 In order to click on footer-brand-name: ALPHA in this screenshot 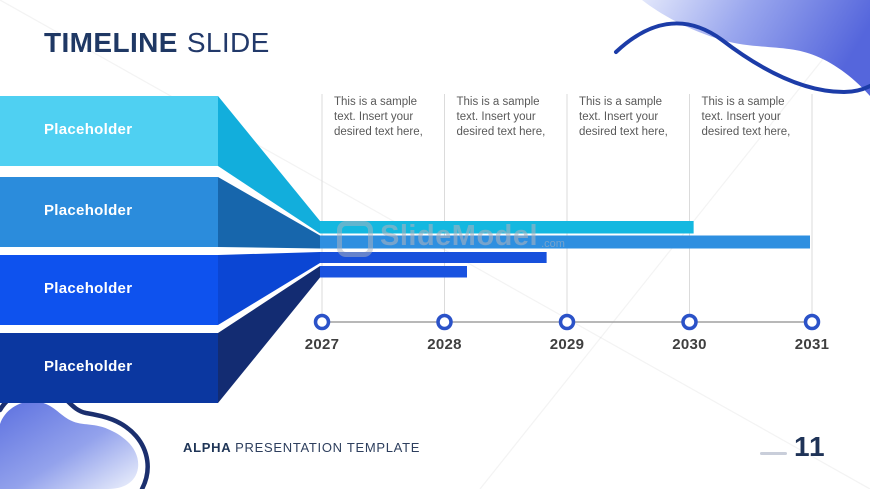, I will do `click(207, 447)`.